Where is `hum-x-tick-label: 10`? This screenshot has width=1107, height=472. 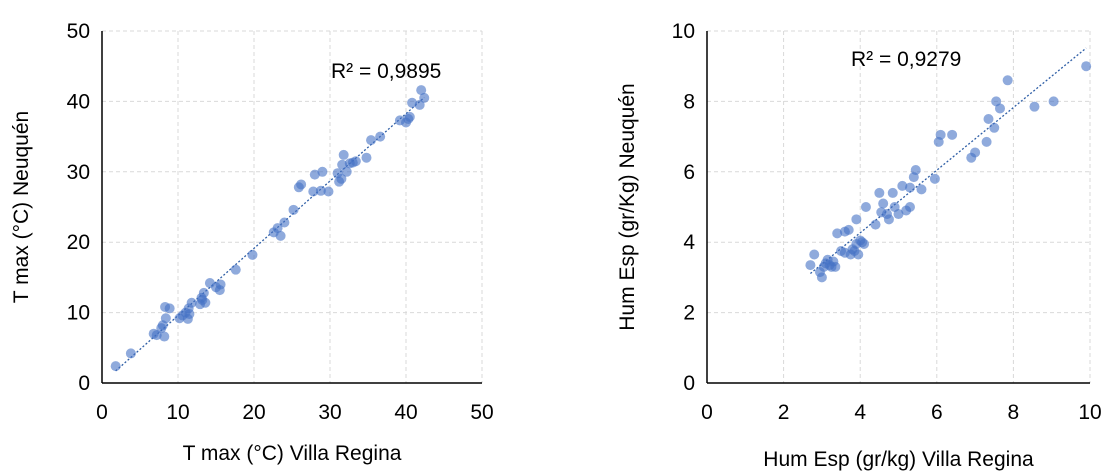 hum-x-tick-label: 10 is located at coordinates (1089, 412).